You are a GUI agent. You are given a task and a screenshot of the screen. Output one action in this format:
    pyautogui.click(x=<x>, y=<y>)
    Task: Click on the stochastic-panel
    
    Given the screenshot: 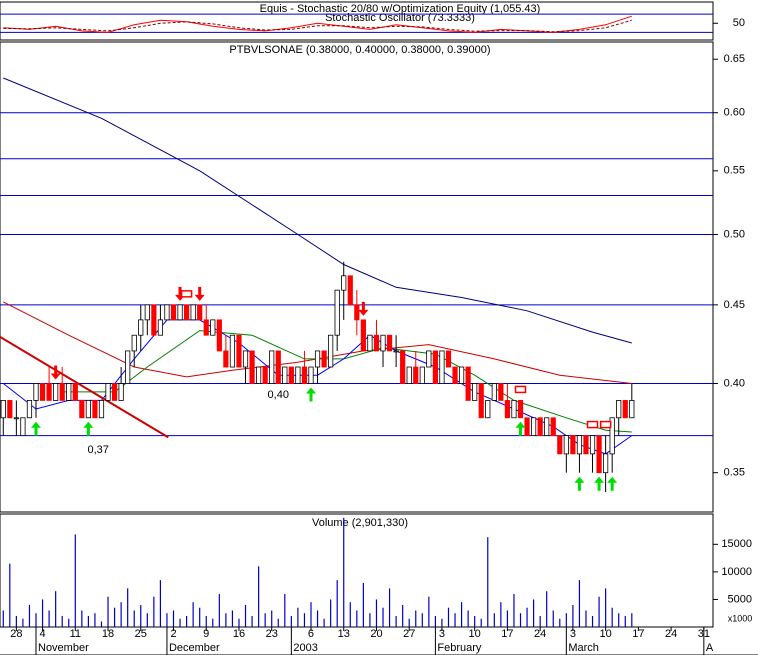 What is the action you would take?
    pyautogui.click(x=357, y=21)
    